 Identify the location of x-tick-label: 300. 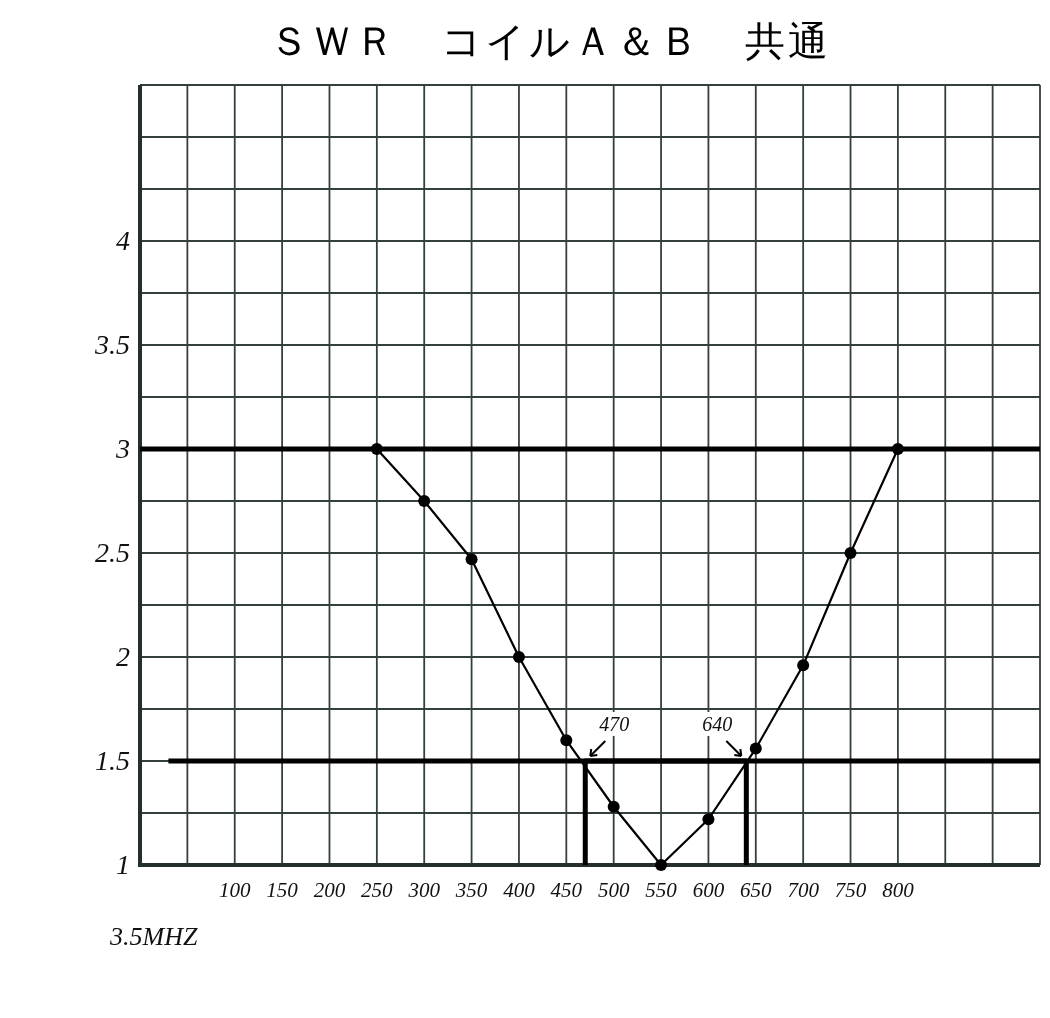
(424, 890).